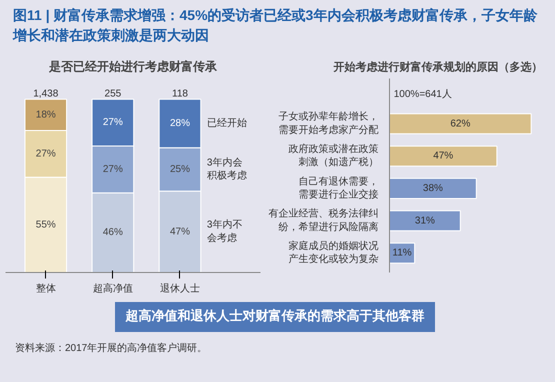 The height and width of the screenshot is (382, 555). I want to click on text: 超高净值和退休人士对财富传承的需求高于其他客群, so click(275, 316).